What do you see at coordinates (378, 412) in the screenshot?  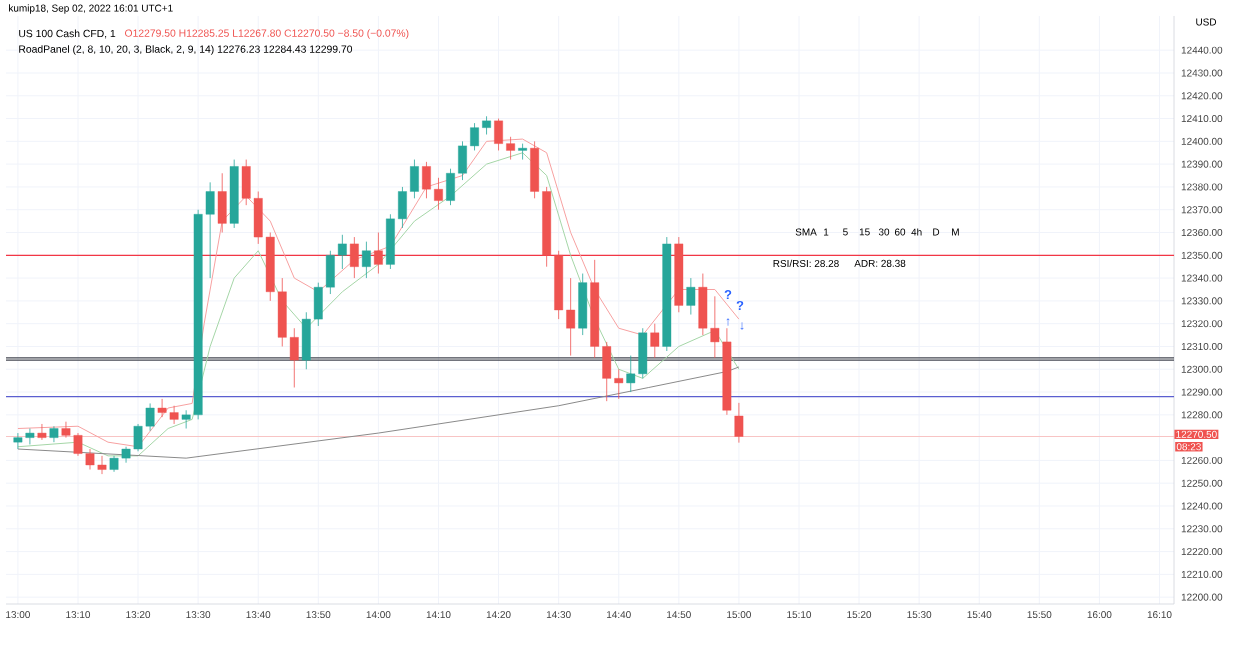 I see `line-series` at bounding box center [378, 412].